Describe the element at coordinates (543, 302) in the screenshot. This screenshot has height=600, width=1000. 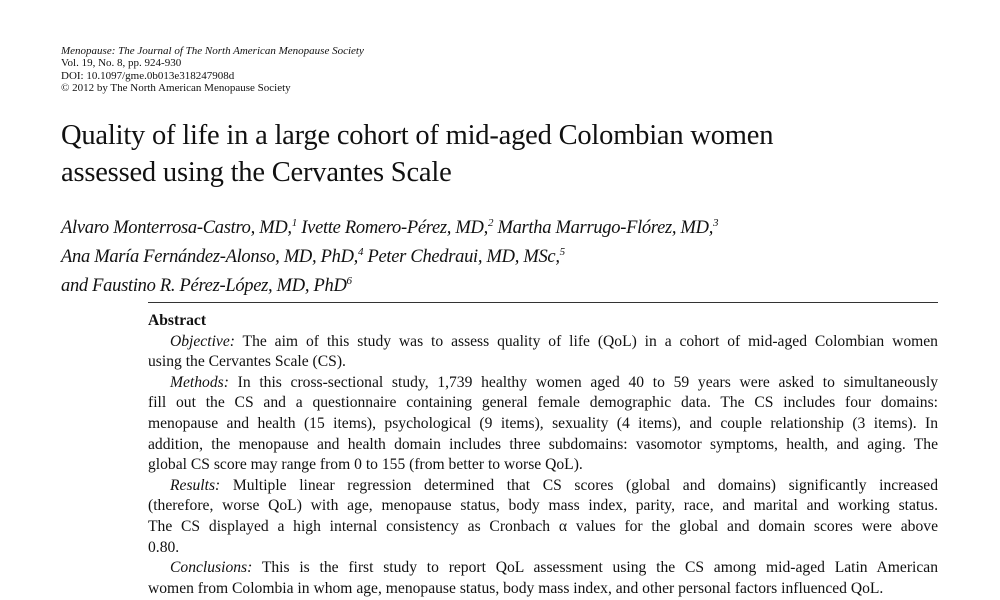
I see `divider` at that location.